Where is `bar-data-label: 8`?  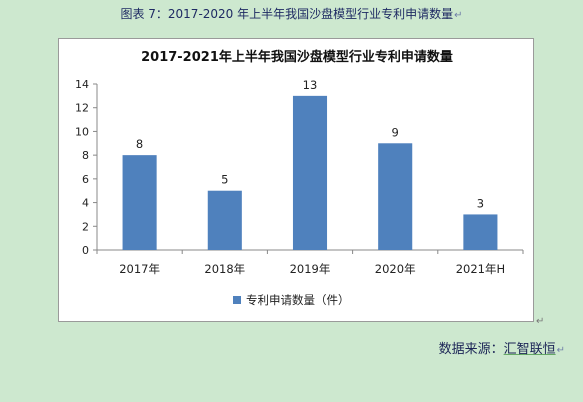 bar-data-label: 8 is located at coordinates (139, 144).